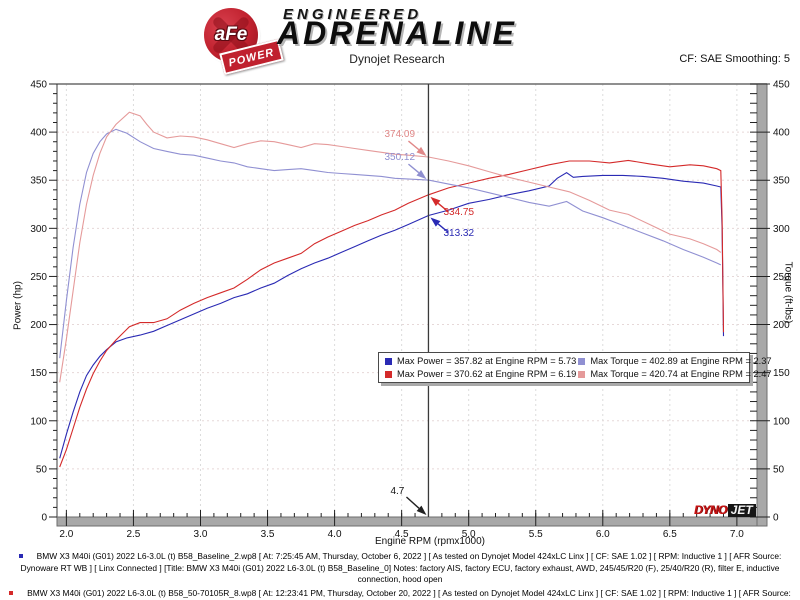 The width and height of the screenshot is (800, 600). I want to click on y-right-tick-label: 0, so click(776, 518).